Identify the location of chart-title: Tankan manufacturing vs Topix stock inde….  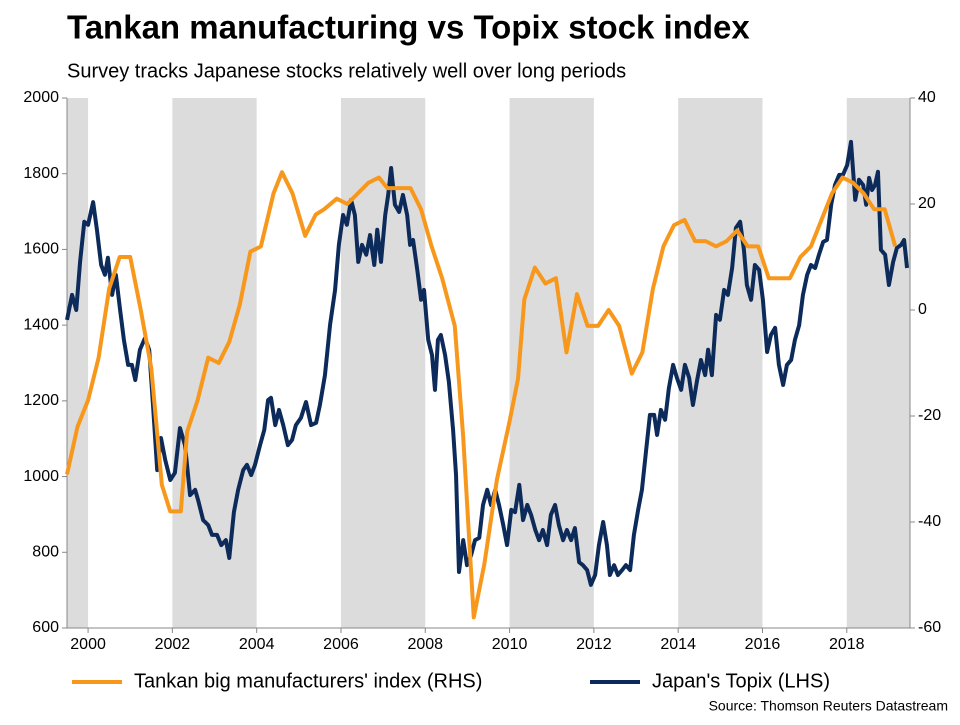
(408, 27).